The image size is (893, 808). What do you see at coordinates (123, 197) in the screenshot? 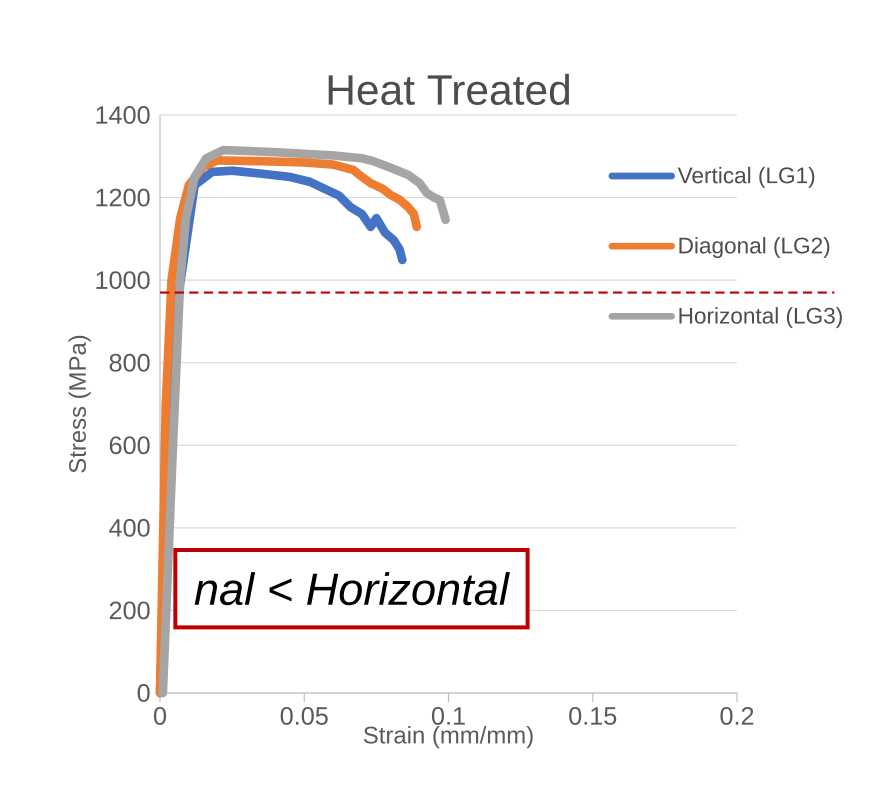
I see `y-tick-label: 1200` at bounding box center [123, 197].